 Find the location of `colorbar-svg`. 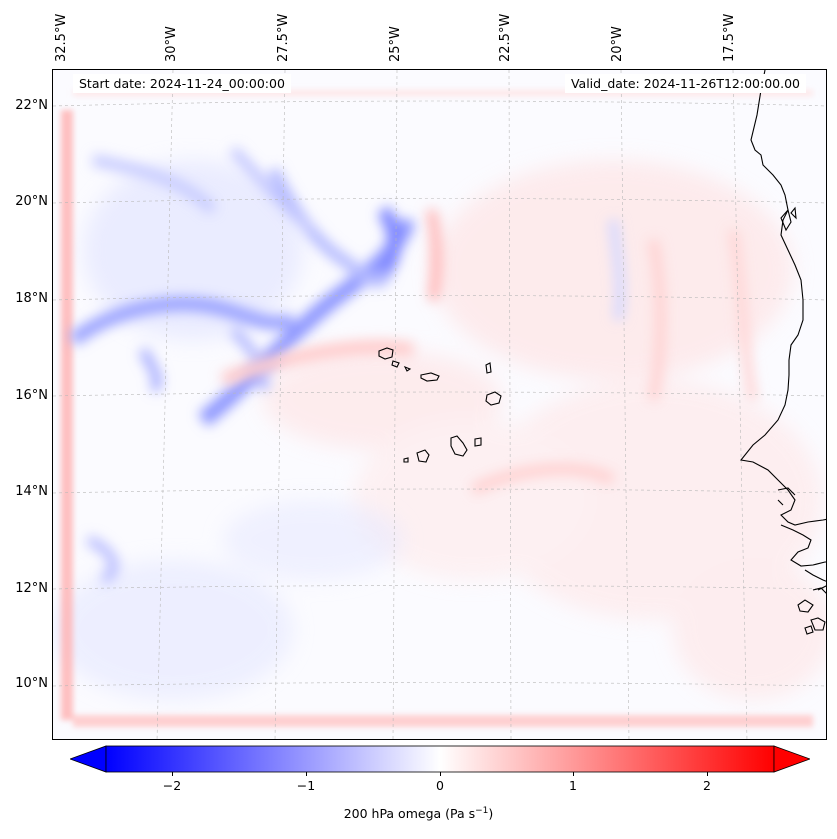

colorbar-svg is located at coordinates (440, 759).